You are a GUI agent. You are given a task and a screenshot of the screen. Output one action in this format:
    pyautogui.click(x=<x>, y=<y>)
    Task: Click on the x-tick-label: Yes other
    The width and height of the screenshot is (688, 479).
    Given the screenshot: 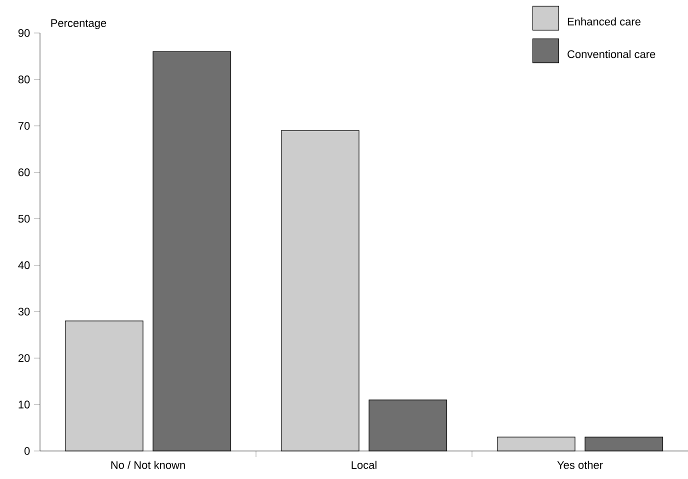 What is the action you would take?
    pyautogui.click(x=580, y=464)
    